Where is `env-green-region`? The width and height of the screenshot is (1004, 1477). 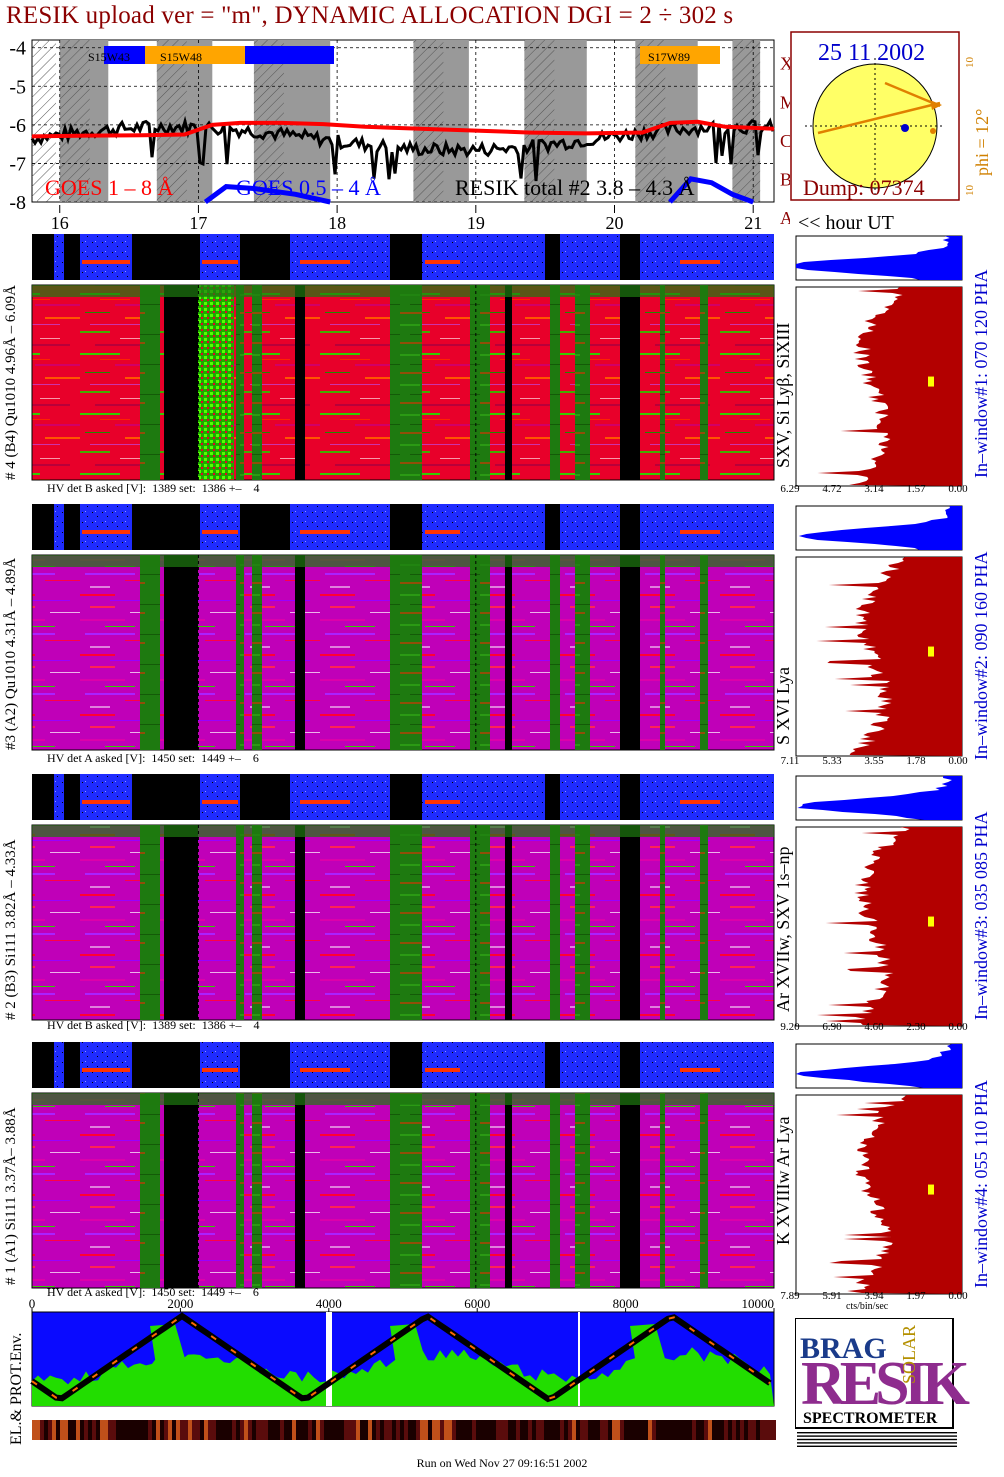
env-green-region is located at coordinates (403, 1365).